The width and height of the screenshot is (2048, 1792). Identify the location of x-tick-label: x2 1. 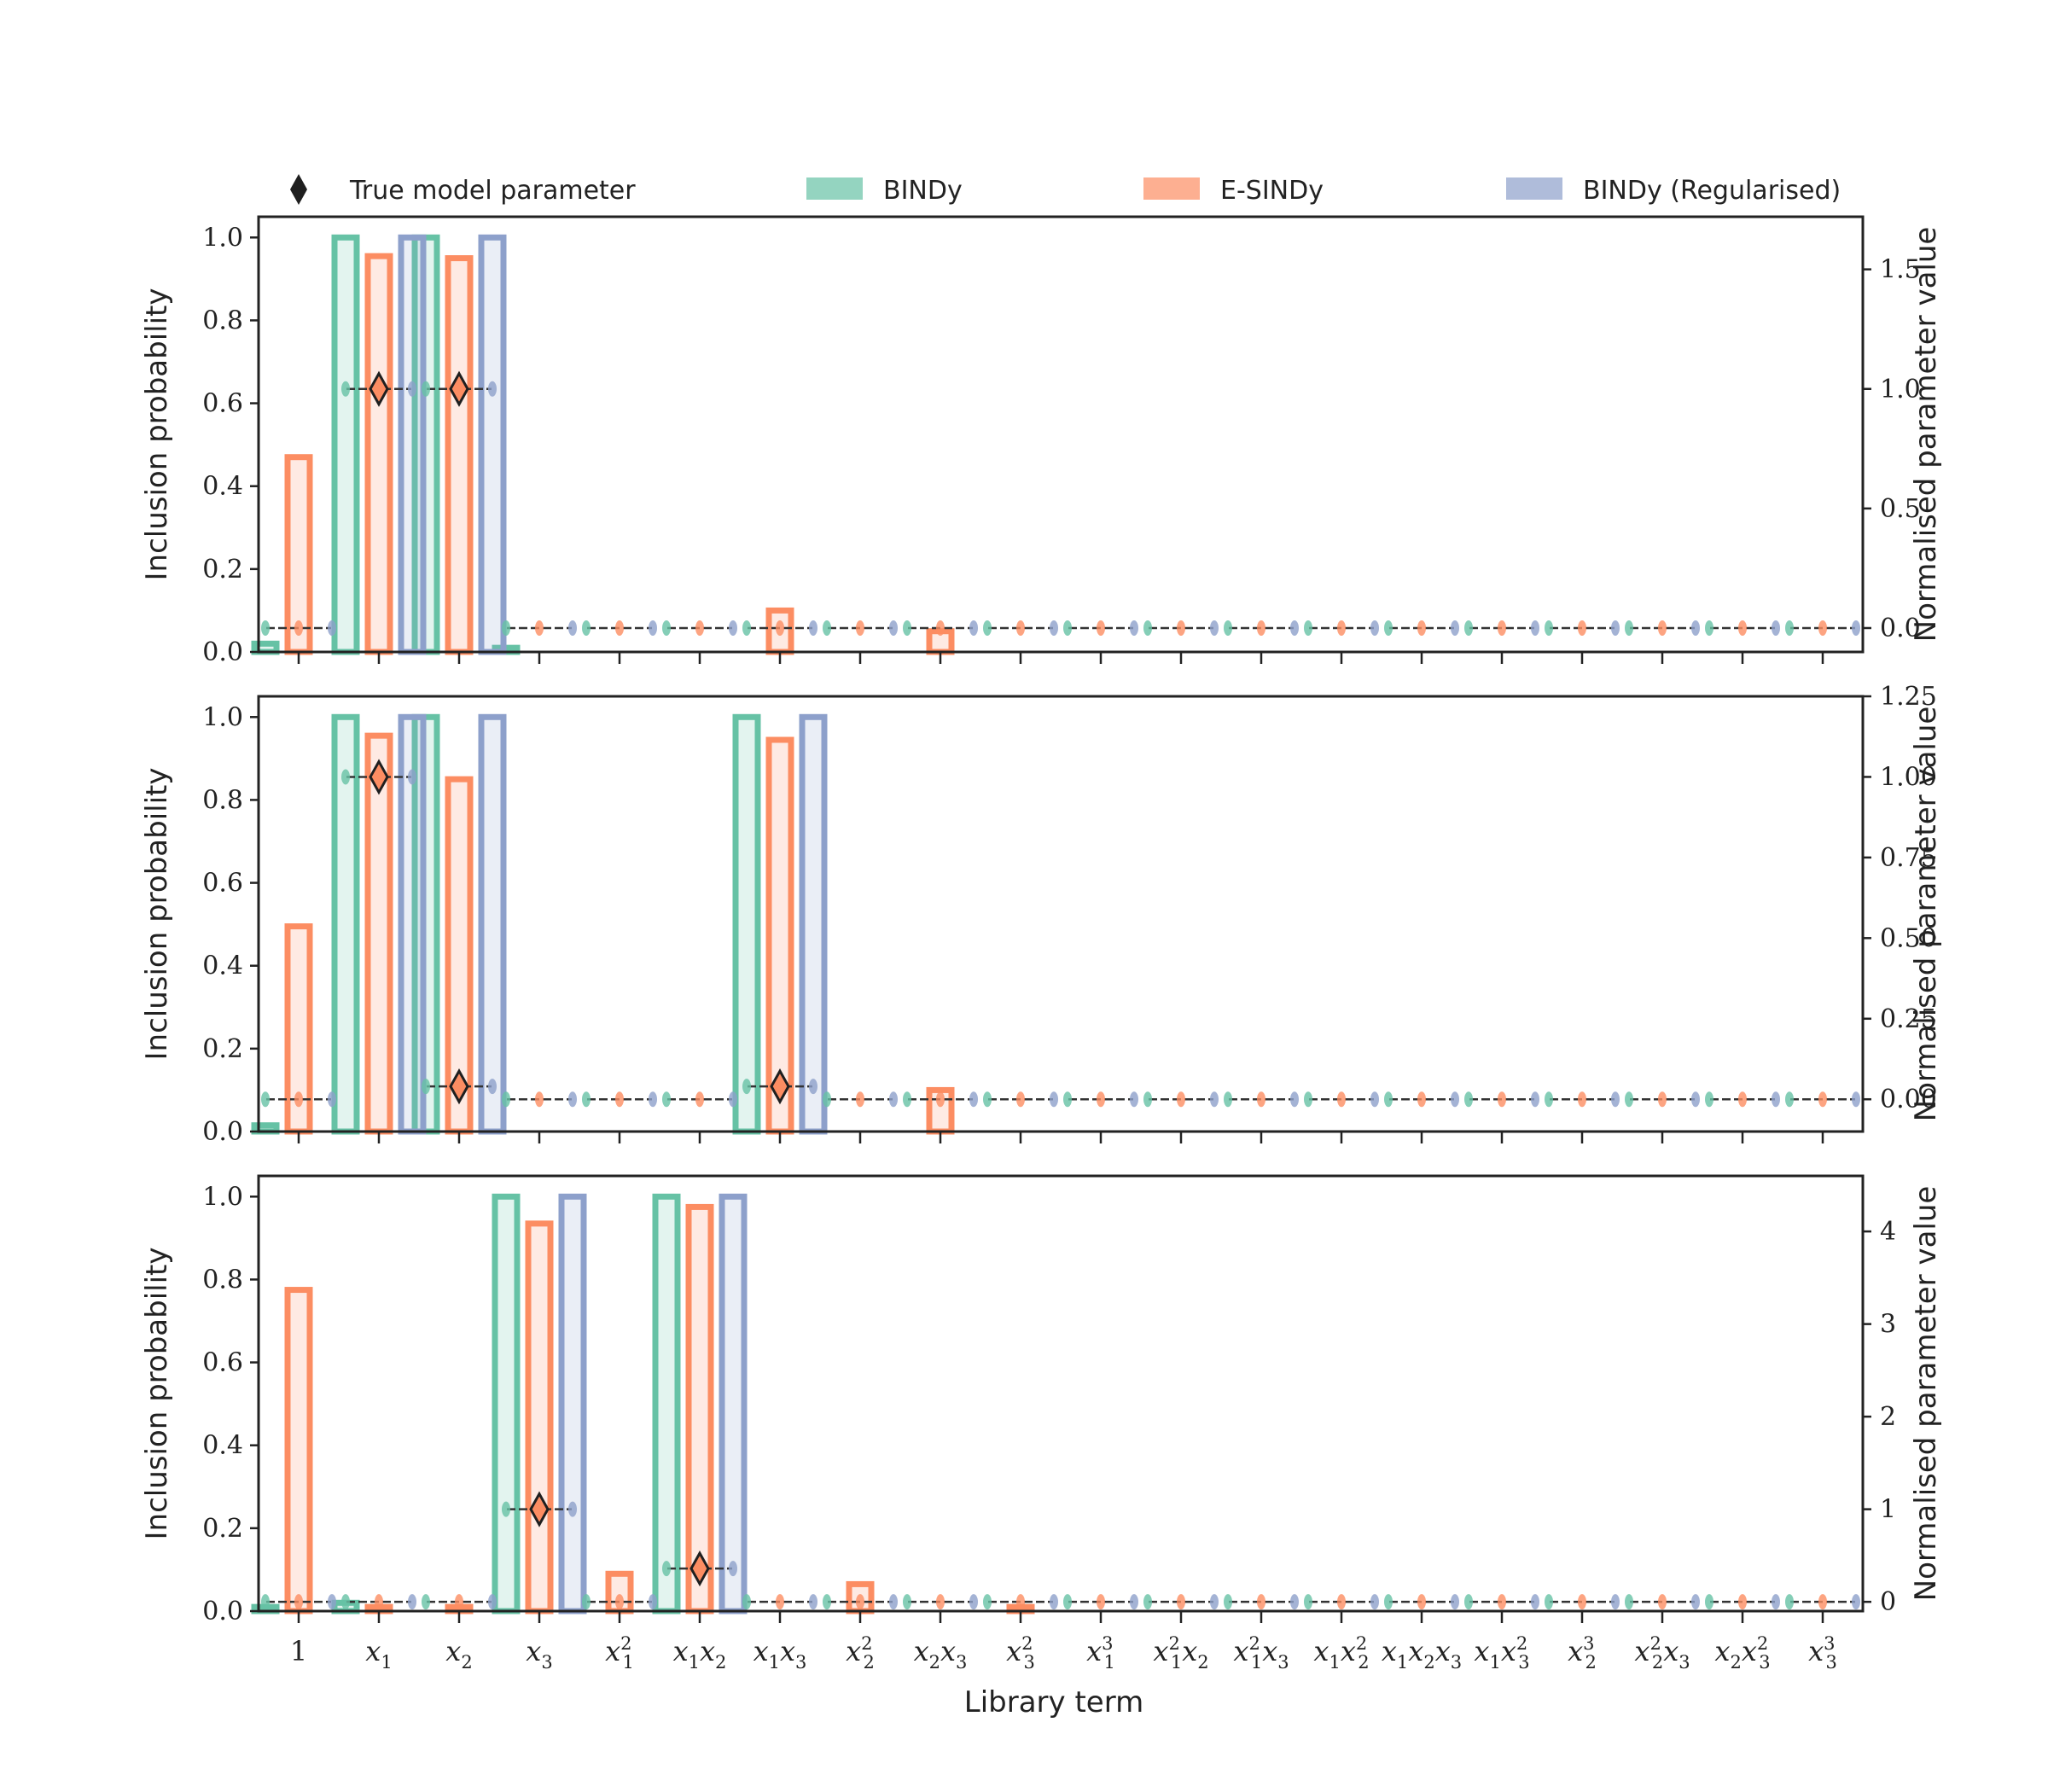
(619, 1653).